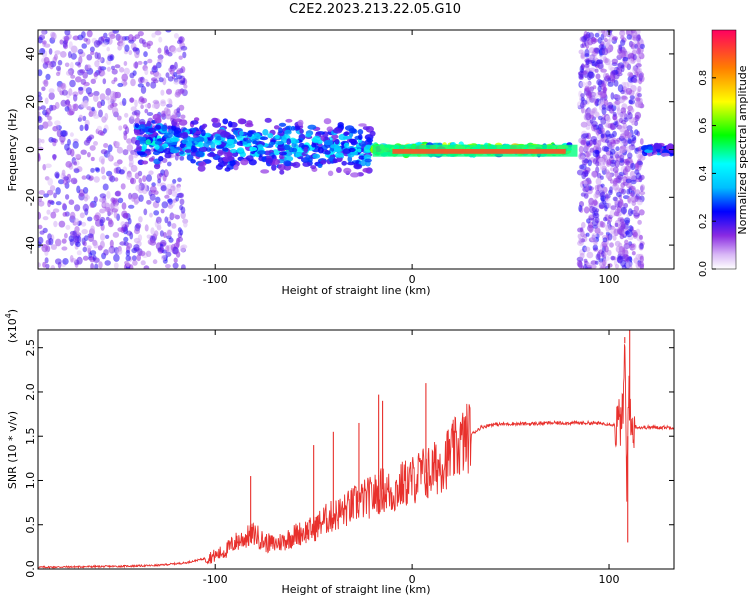  What do you see at coordinates (12, 311) in the screenshot?
I see `snr-scale-close: )` at bounding box center [12, 311].